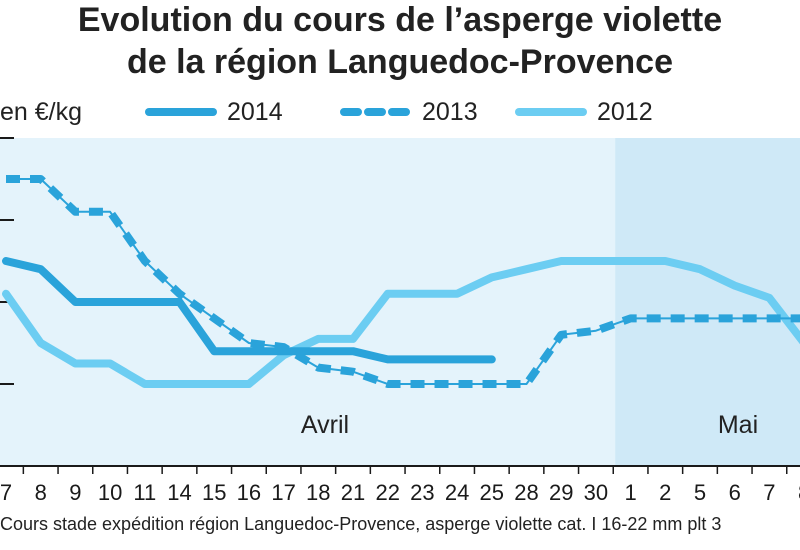  What do you see at coordinates (422, 492) in the screenshot?
I see `x-tick-label: 23` at bounding box center [422, 492].